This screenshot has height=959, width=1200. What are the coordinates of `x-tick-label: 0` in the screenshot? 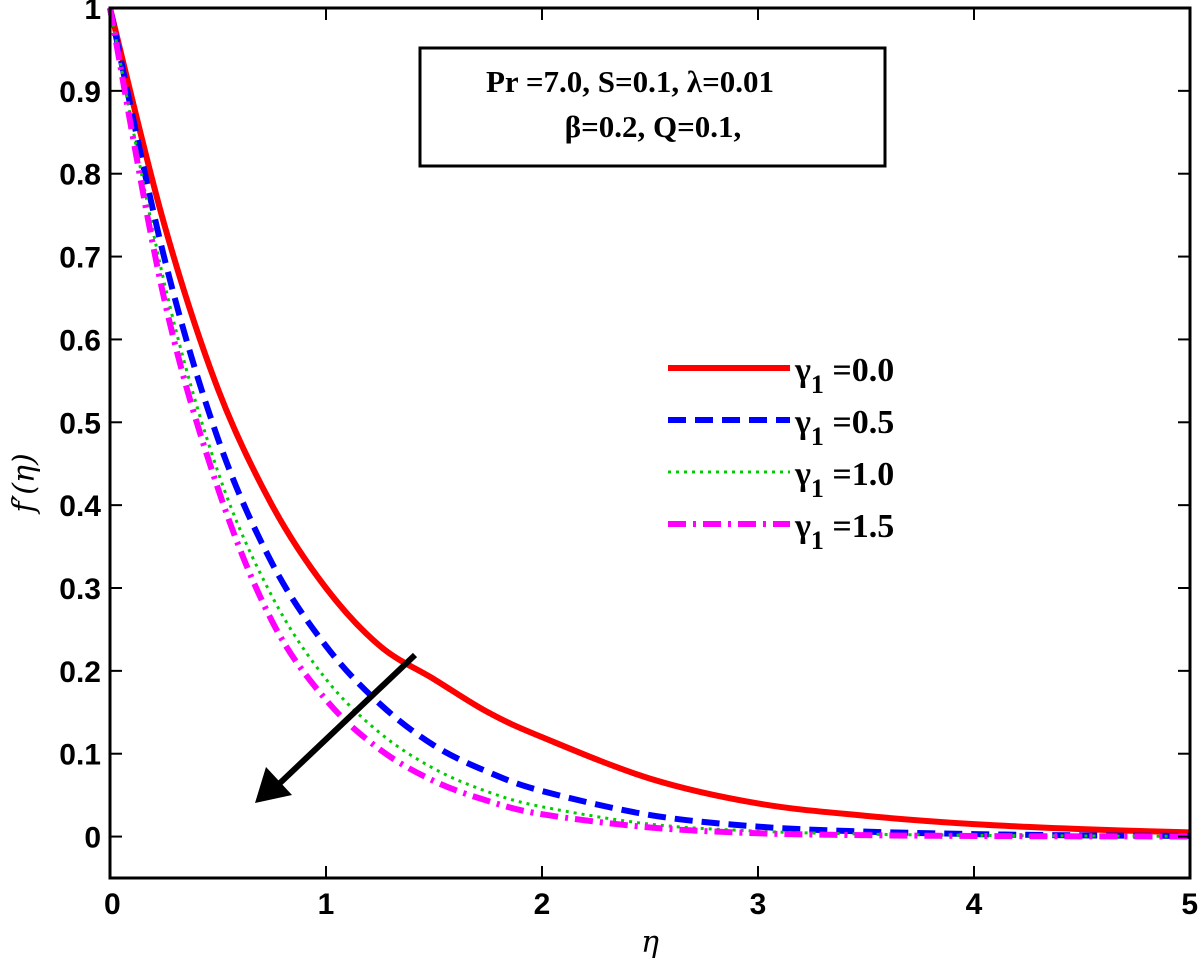 It's located at (112, 904).